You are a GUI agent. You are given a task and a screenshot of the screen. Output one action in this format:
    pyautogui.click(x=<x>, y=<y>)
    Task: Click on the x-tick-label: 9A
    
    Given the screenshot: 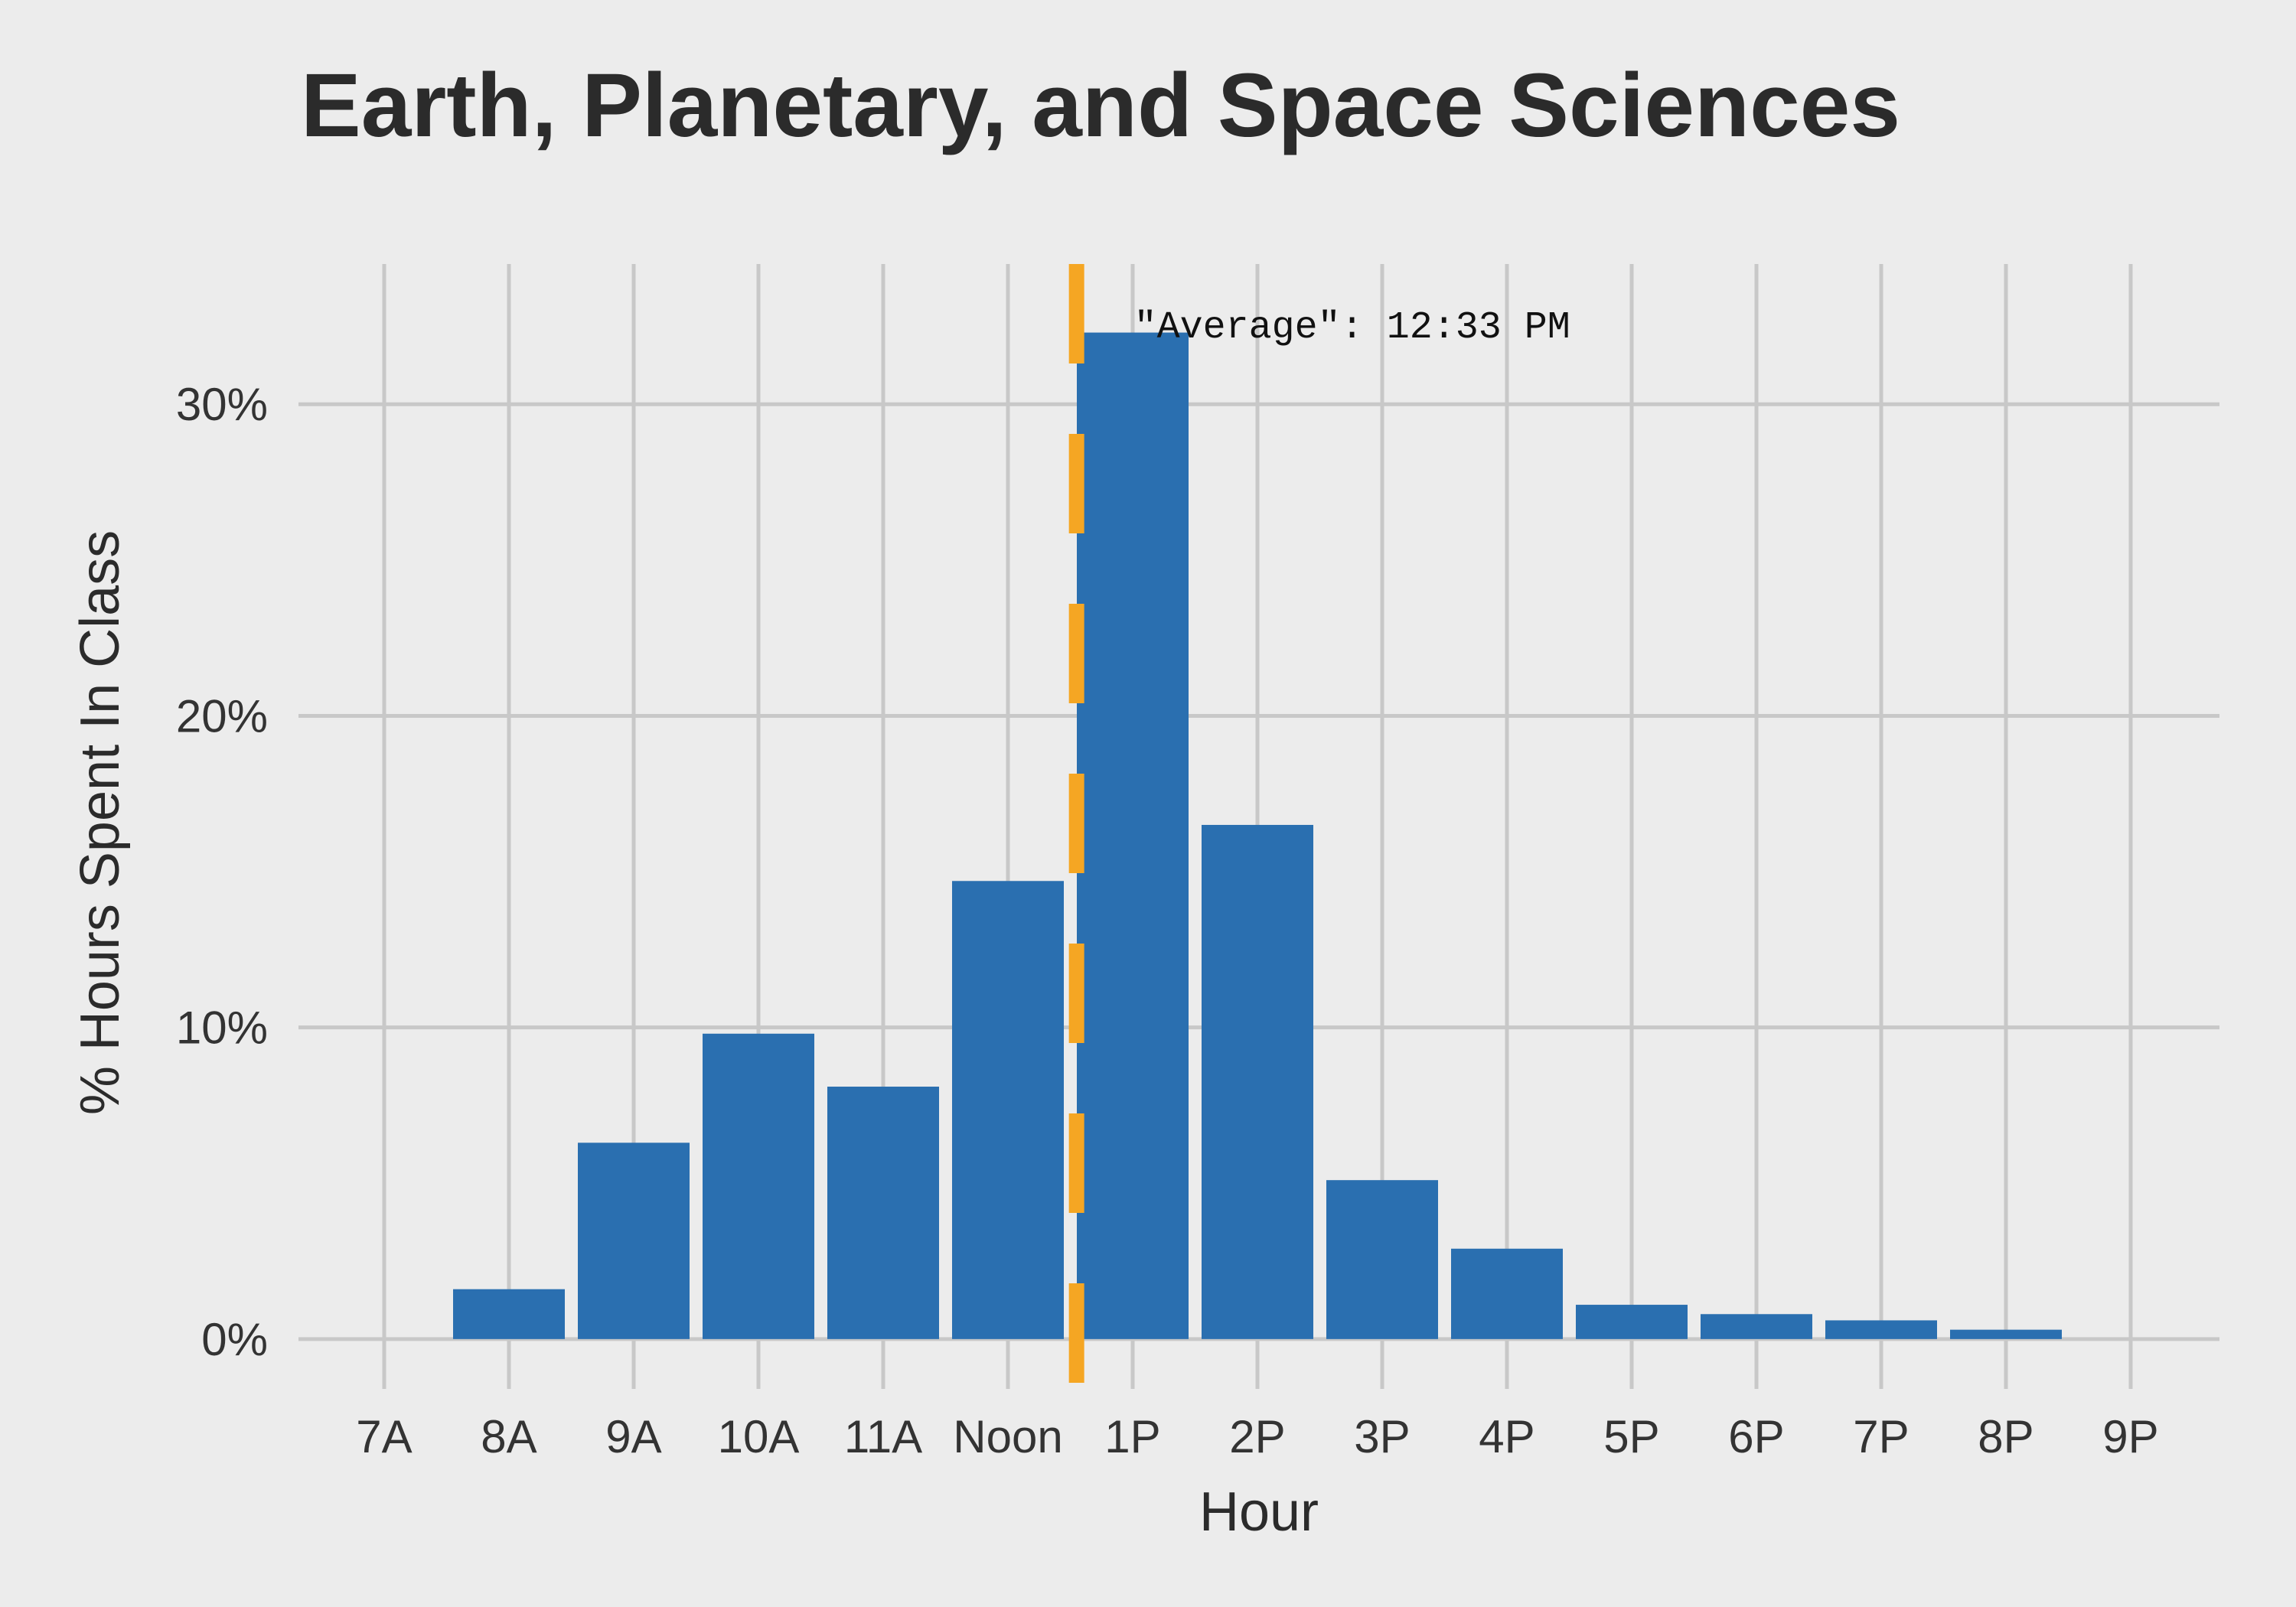 What is the action you would take?
    pyautogui.click(x=633, y=1436)
    